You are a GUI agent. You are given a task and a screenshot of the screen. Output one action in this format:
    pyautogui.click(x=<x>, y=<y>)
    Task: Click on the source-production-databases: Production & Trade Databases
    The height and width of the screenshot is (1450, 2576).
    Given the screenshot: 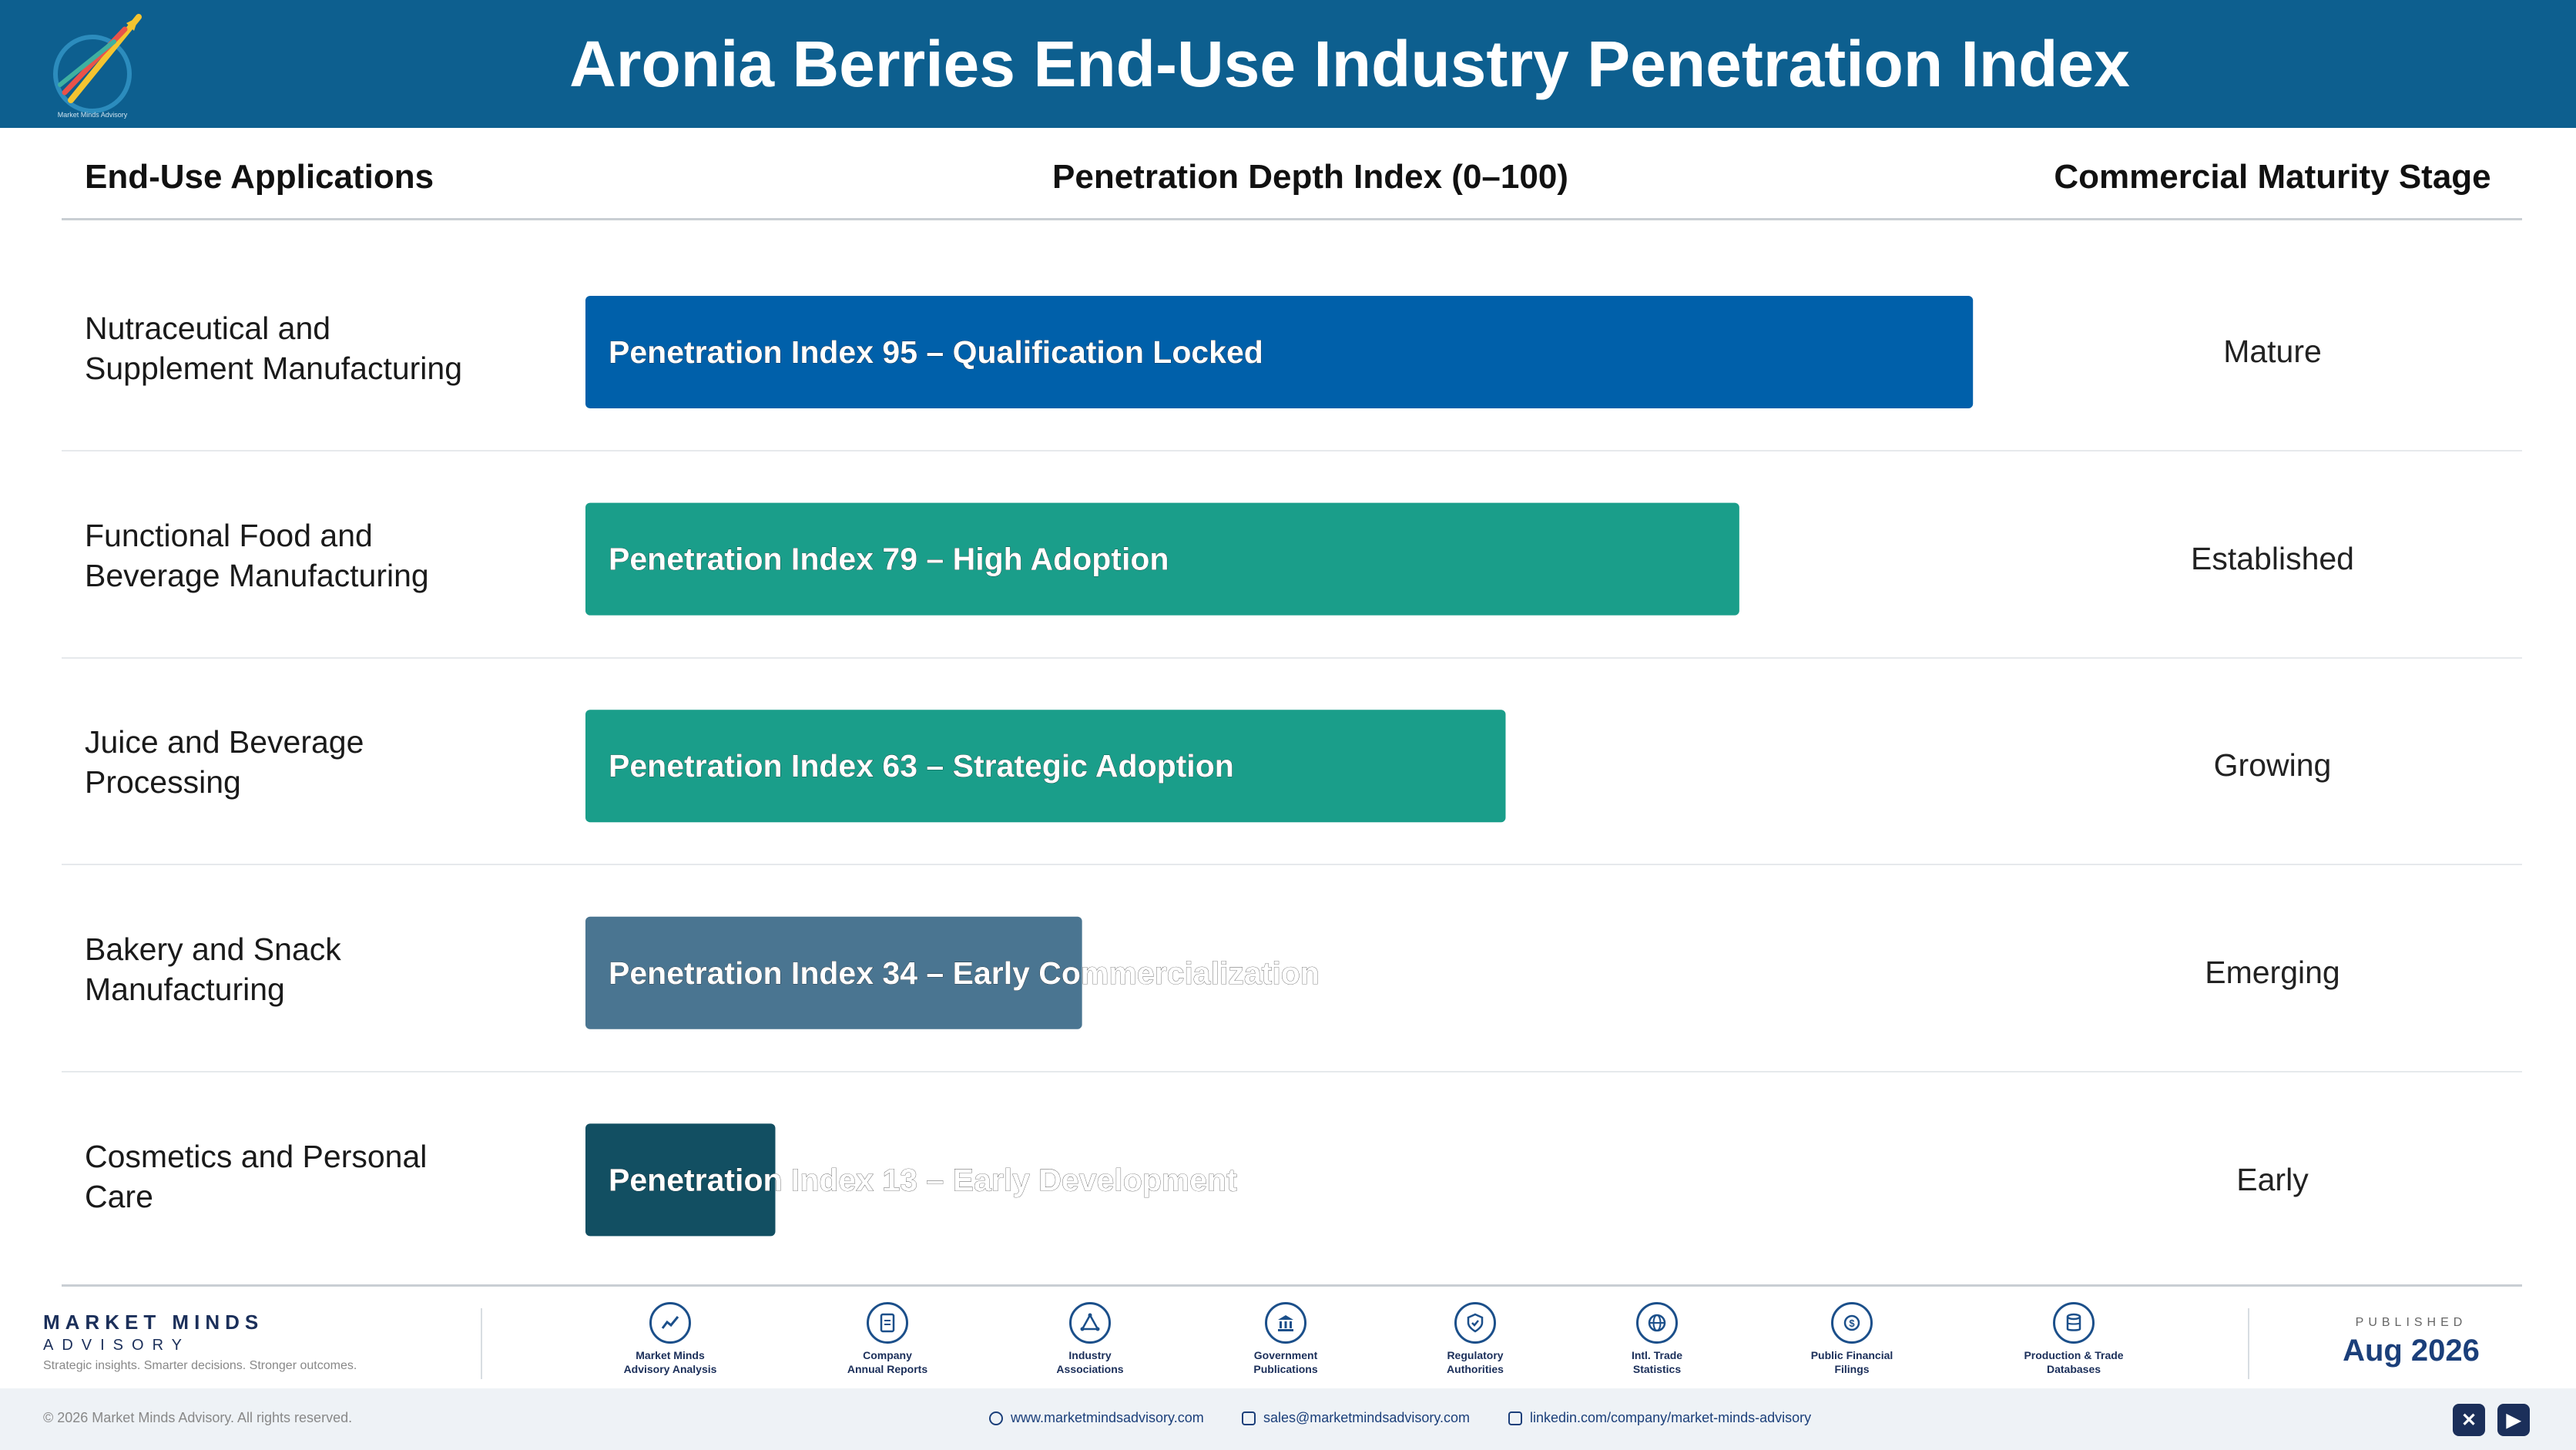 What is the action you would take?
    pyautogui.click(x=2074, y=1339)
    